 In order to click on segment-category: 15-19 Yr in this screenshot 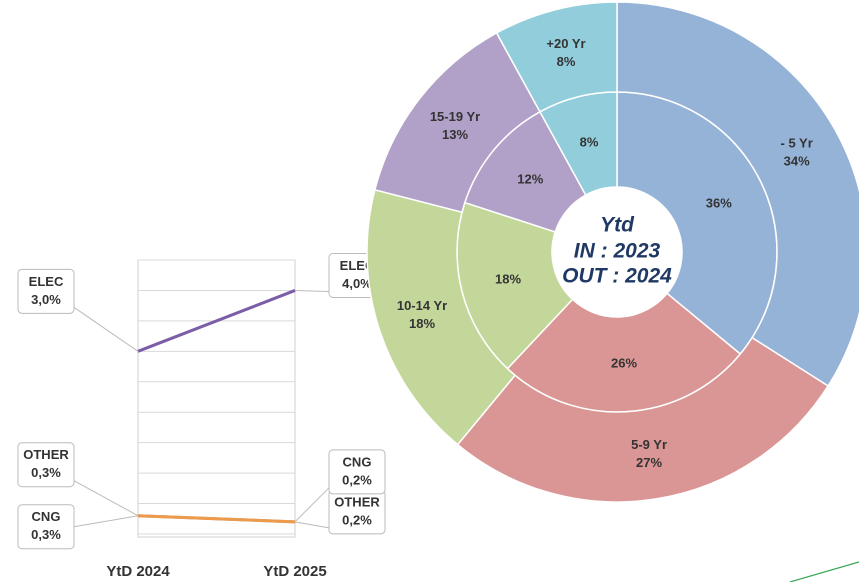, I will do `click(455, 116)`.